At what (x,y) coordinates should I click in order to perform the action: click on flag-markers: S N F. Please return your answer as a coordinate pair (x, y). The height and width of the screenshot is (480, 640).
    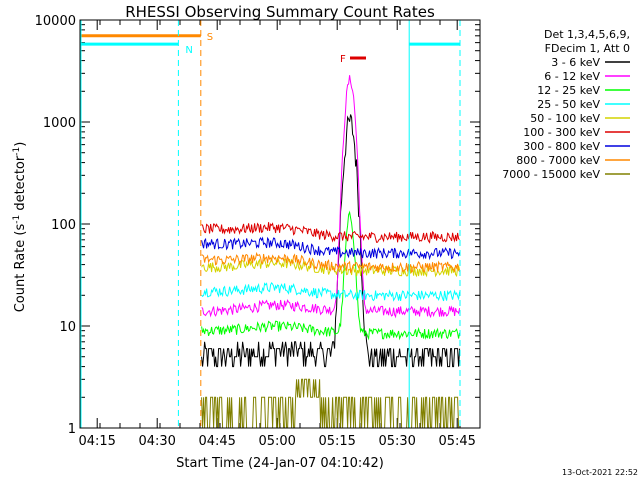
    Looking at the image, I should click on (270, 48).